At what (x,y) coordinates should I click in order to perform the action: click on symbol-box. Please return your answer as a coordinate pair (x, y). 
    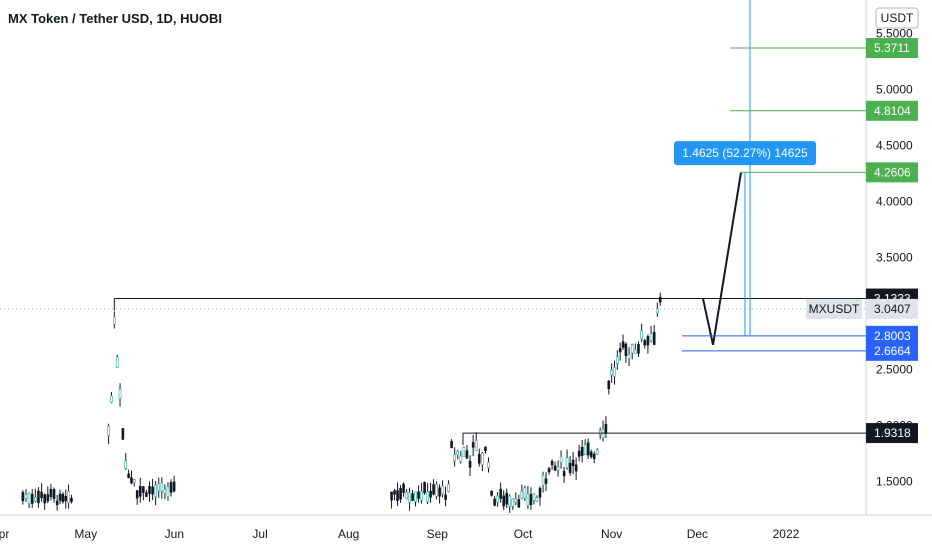
    Looking at the image, I should click on (834, 308).